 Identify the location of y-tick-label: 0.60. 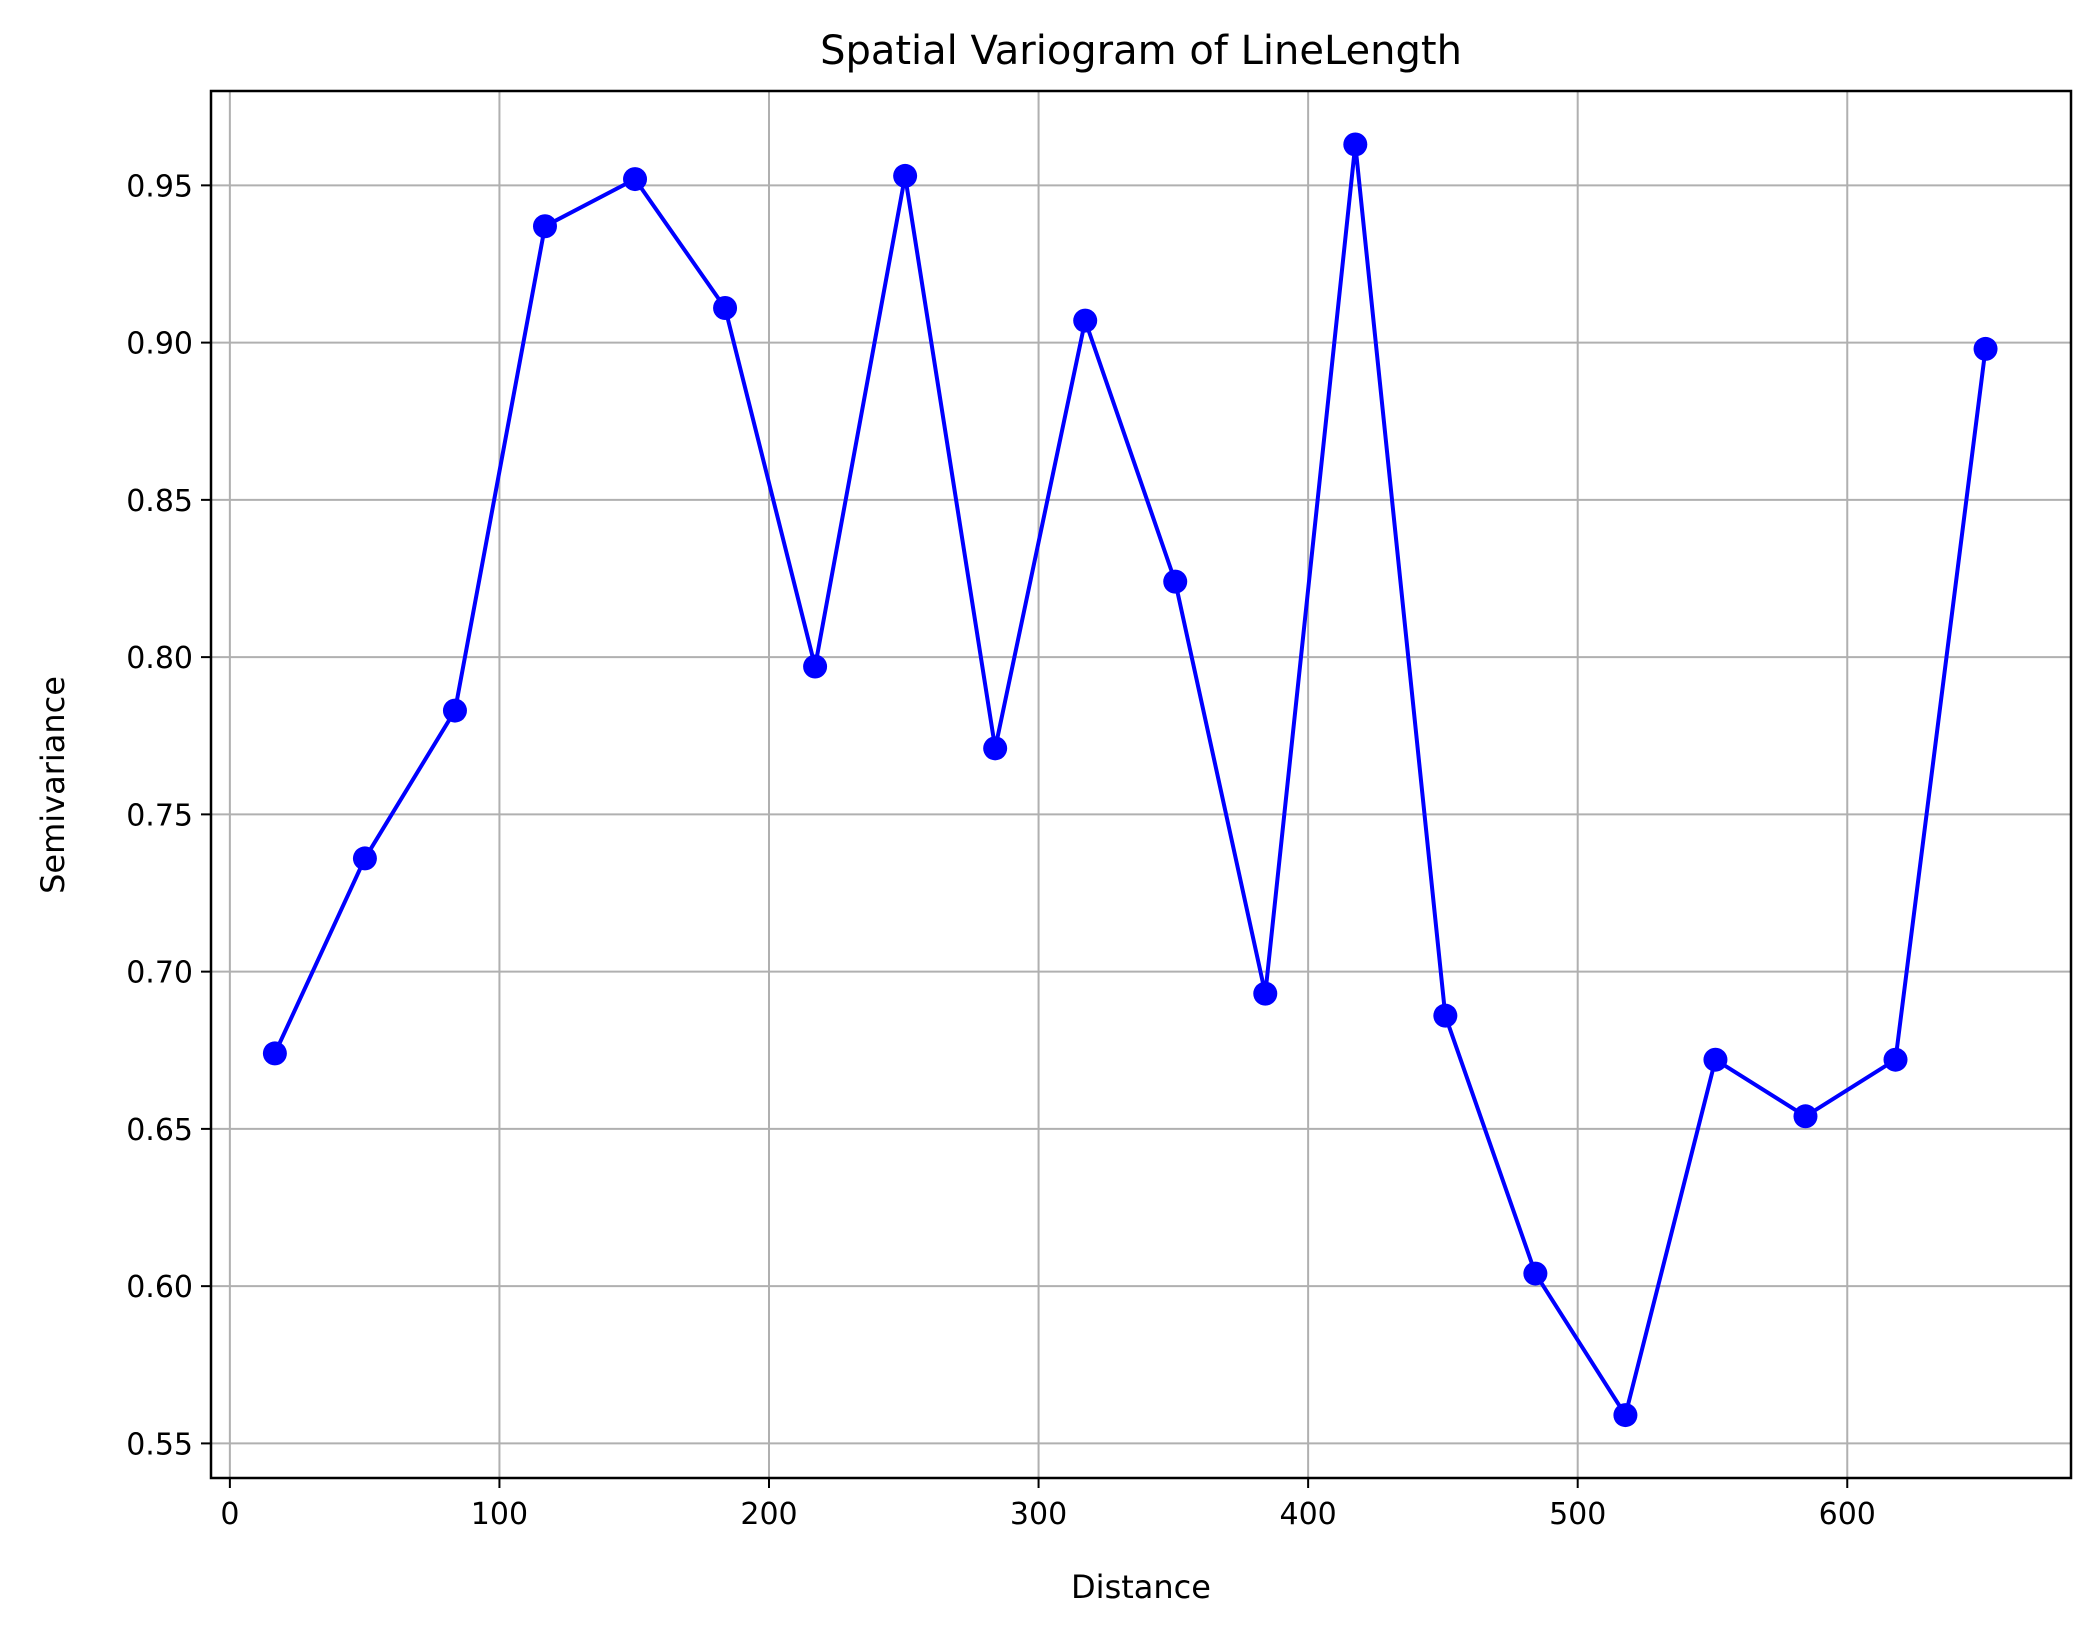
(159, 1287).